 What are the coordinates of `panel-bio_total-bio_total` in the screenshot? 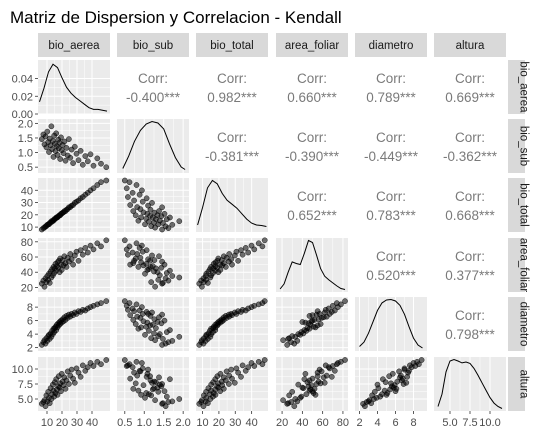 It's located at (232, 205).